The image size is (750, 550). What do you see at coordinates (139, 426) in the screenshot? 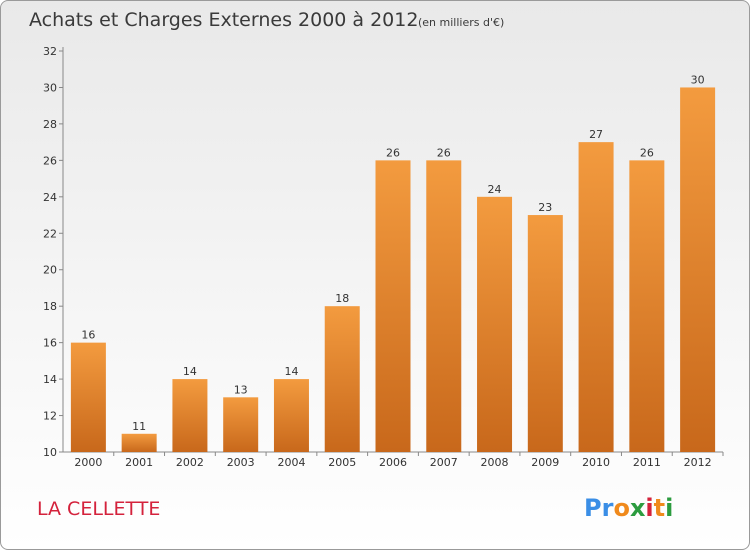
I see `data-label-2001: 11` at bounding box center [139, 426].